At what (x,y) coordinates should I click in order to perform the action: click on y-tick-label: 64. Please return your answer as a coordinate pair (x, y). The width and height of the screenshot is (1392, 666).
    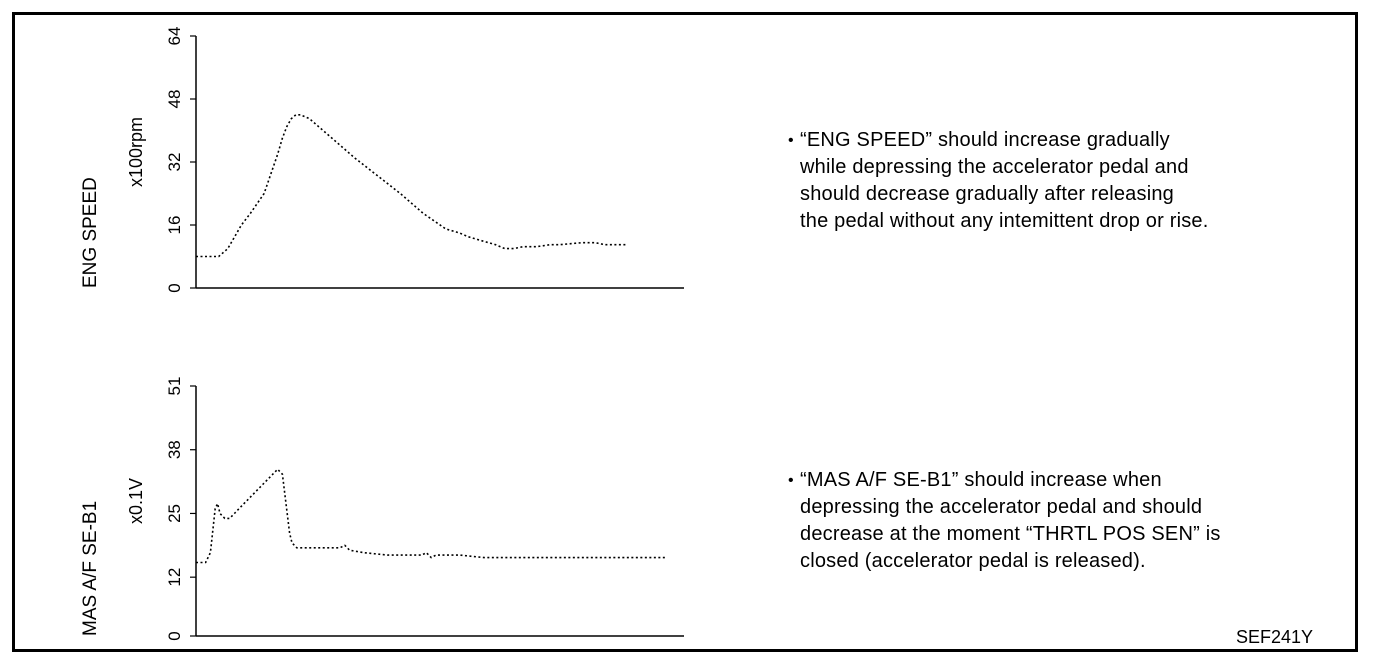
    Looking at the image, I should click on (174, 36).